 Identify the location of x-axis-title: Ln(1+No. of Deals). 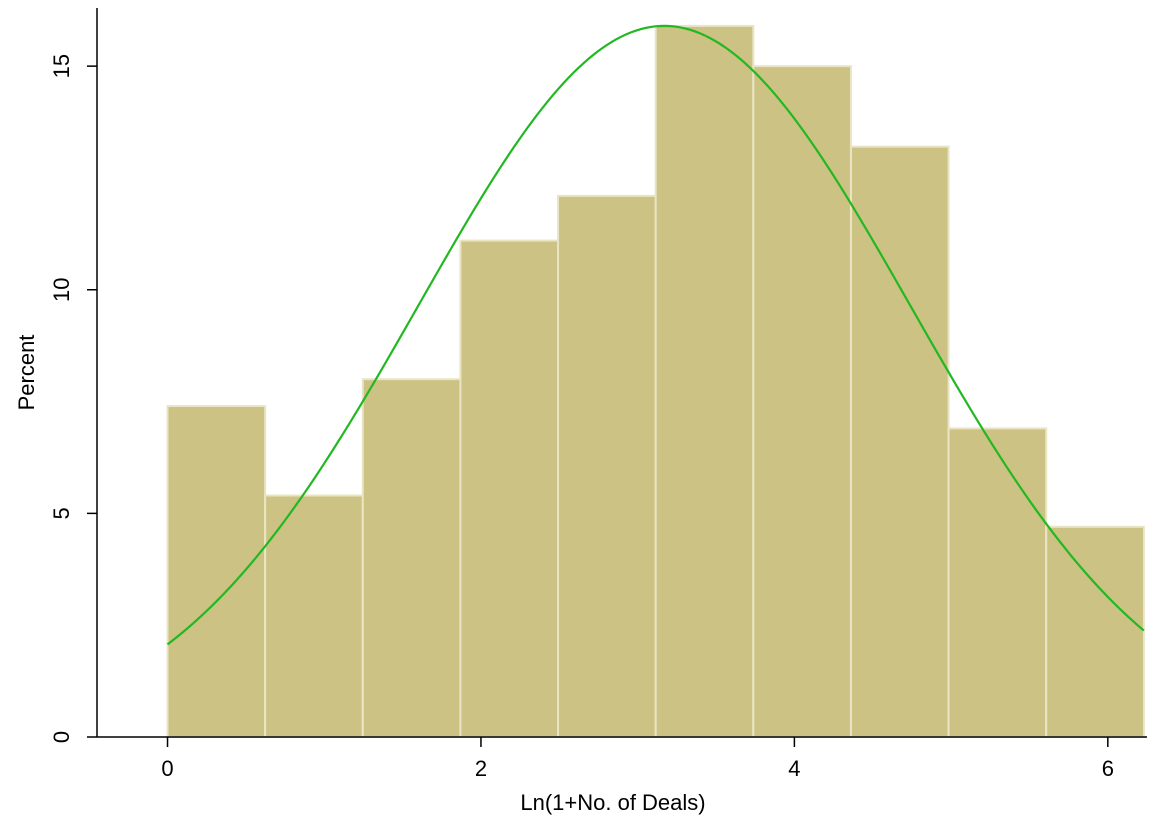
(612, 802).